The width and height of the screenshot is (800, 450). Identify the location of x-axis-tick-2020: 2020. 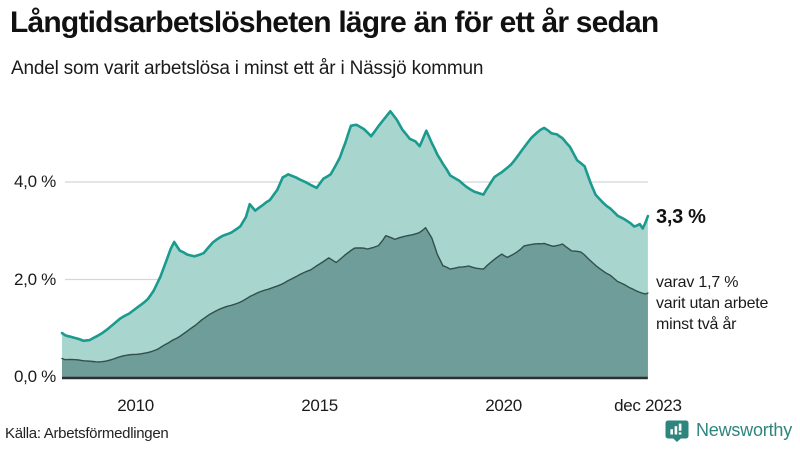
(503, 405).